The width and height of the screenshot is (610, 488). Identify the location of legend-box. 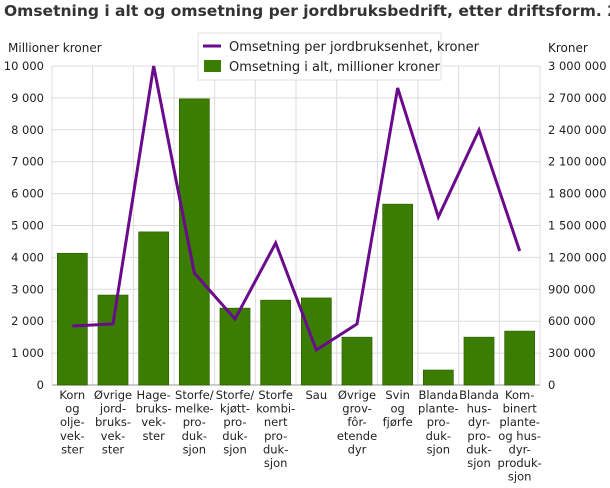
(319, 56).